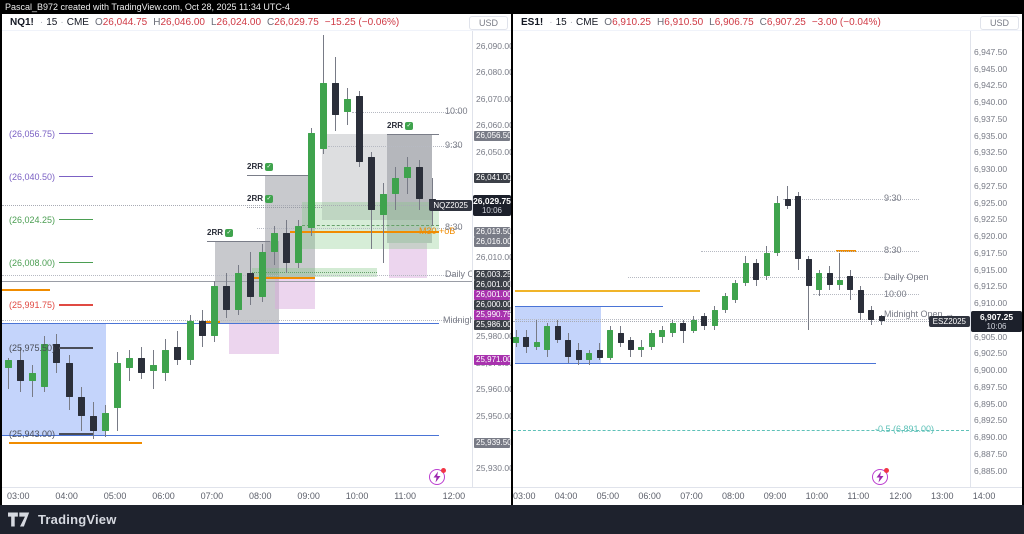 Image resolution: width=1024 pixels, height=534 pixels. I want to click on time-tick: 10:00, so click(817, 496).